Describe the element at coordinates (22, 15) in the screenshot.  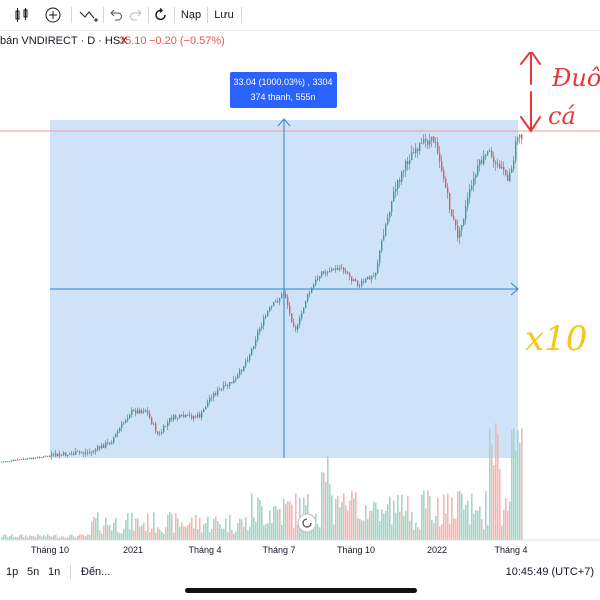
I see `chart-type-icon` at that location.